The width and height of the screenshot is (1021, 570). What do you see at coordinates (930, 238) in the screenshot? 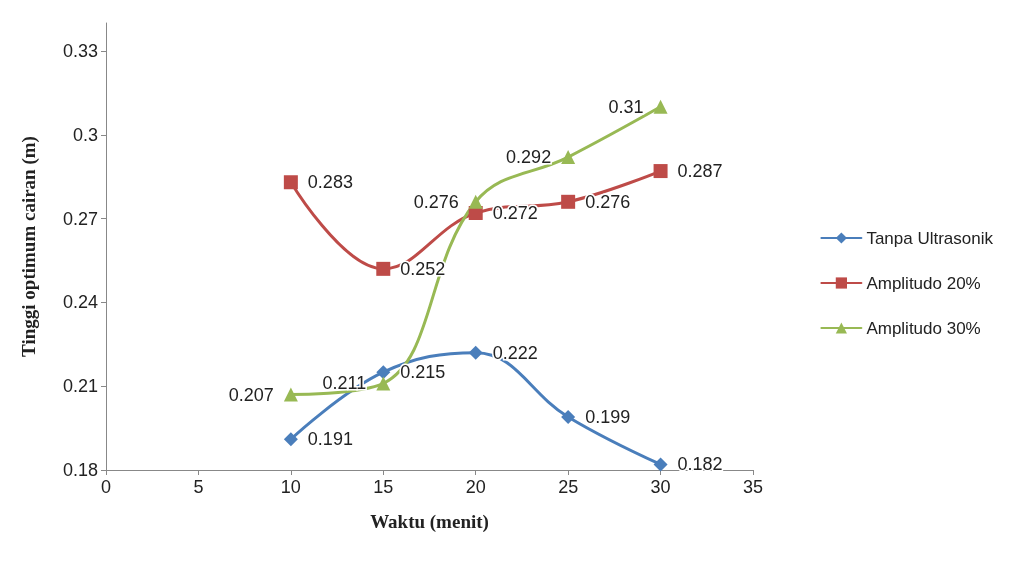
I see `legend-label: Tanpa Ultrasonik` at bounding box center [930, 238].